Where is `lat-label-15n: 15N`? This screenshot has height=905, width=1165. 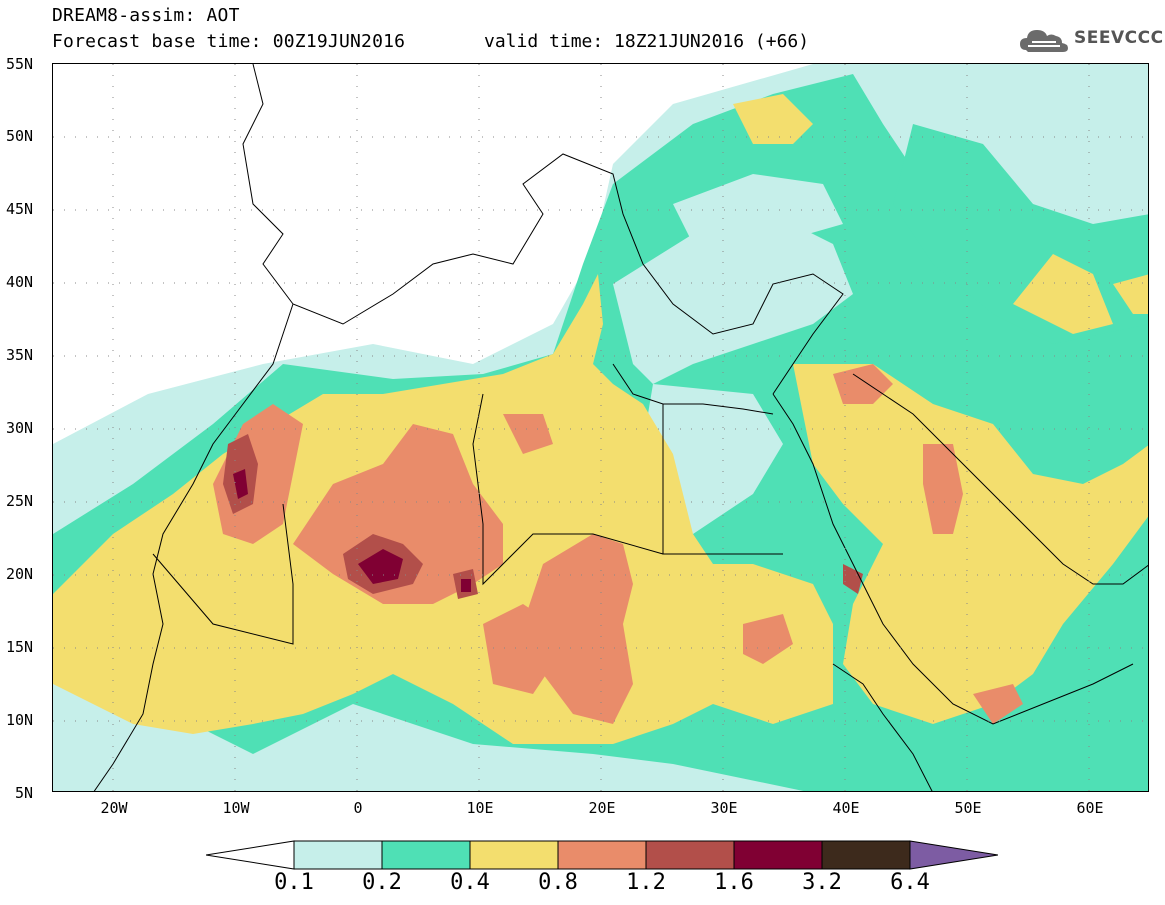
lat-label-15n: 15N is located at coordinates (20, 647).